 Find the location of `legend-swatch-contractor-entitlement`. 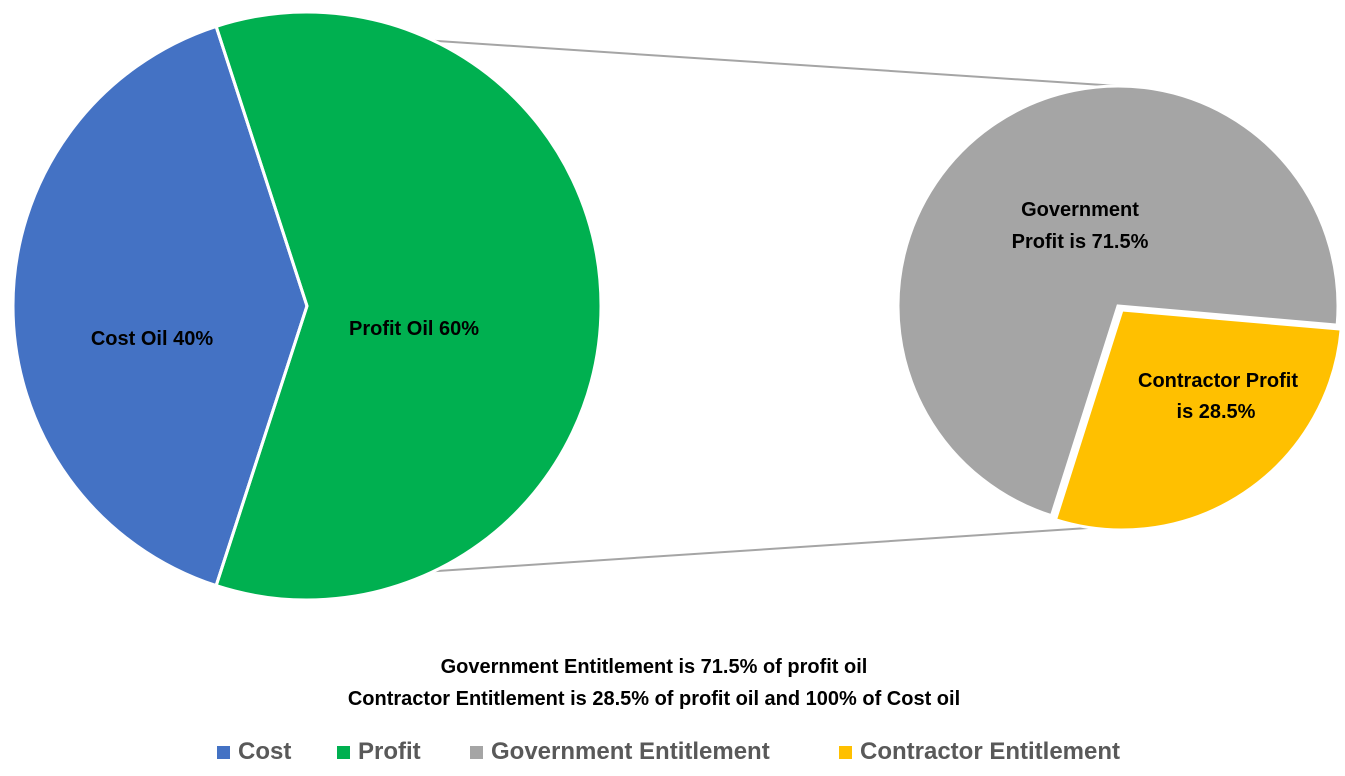

legend-swatch-contractor-entitlement is located at coordinates (845, 752).